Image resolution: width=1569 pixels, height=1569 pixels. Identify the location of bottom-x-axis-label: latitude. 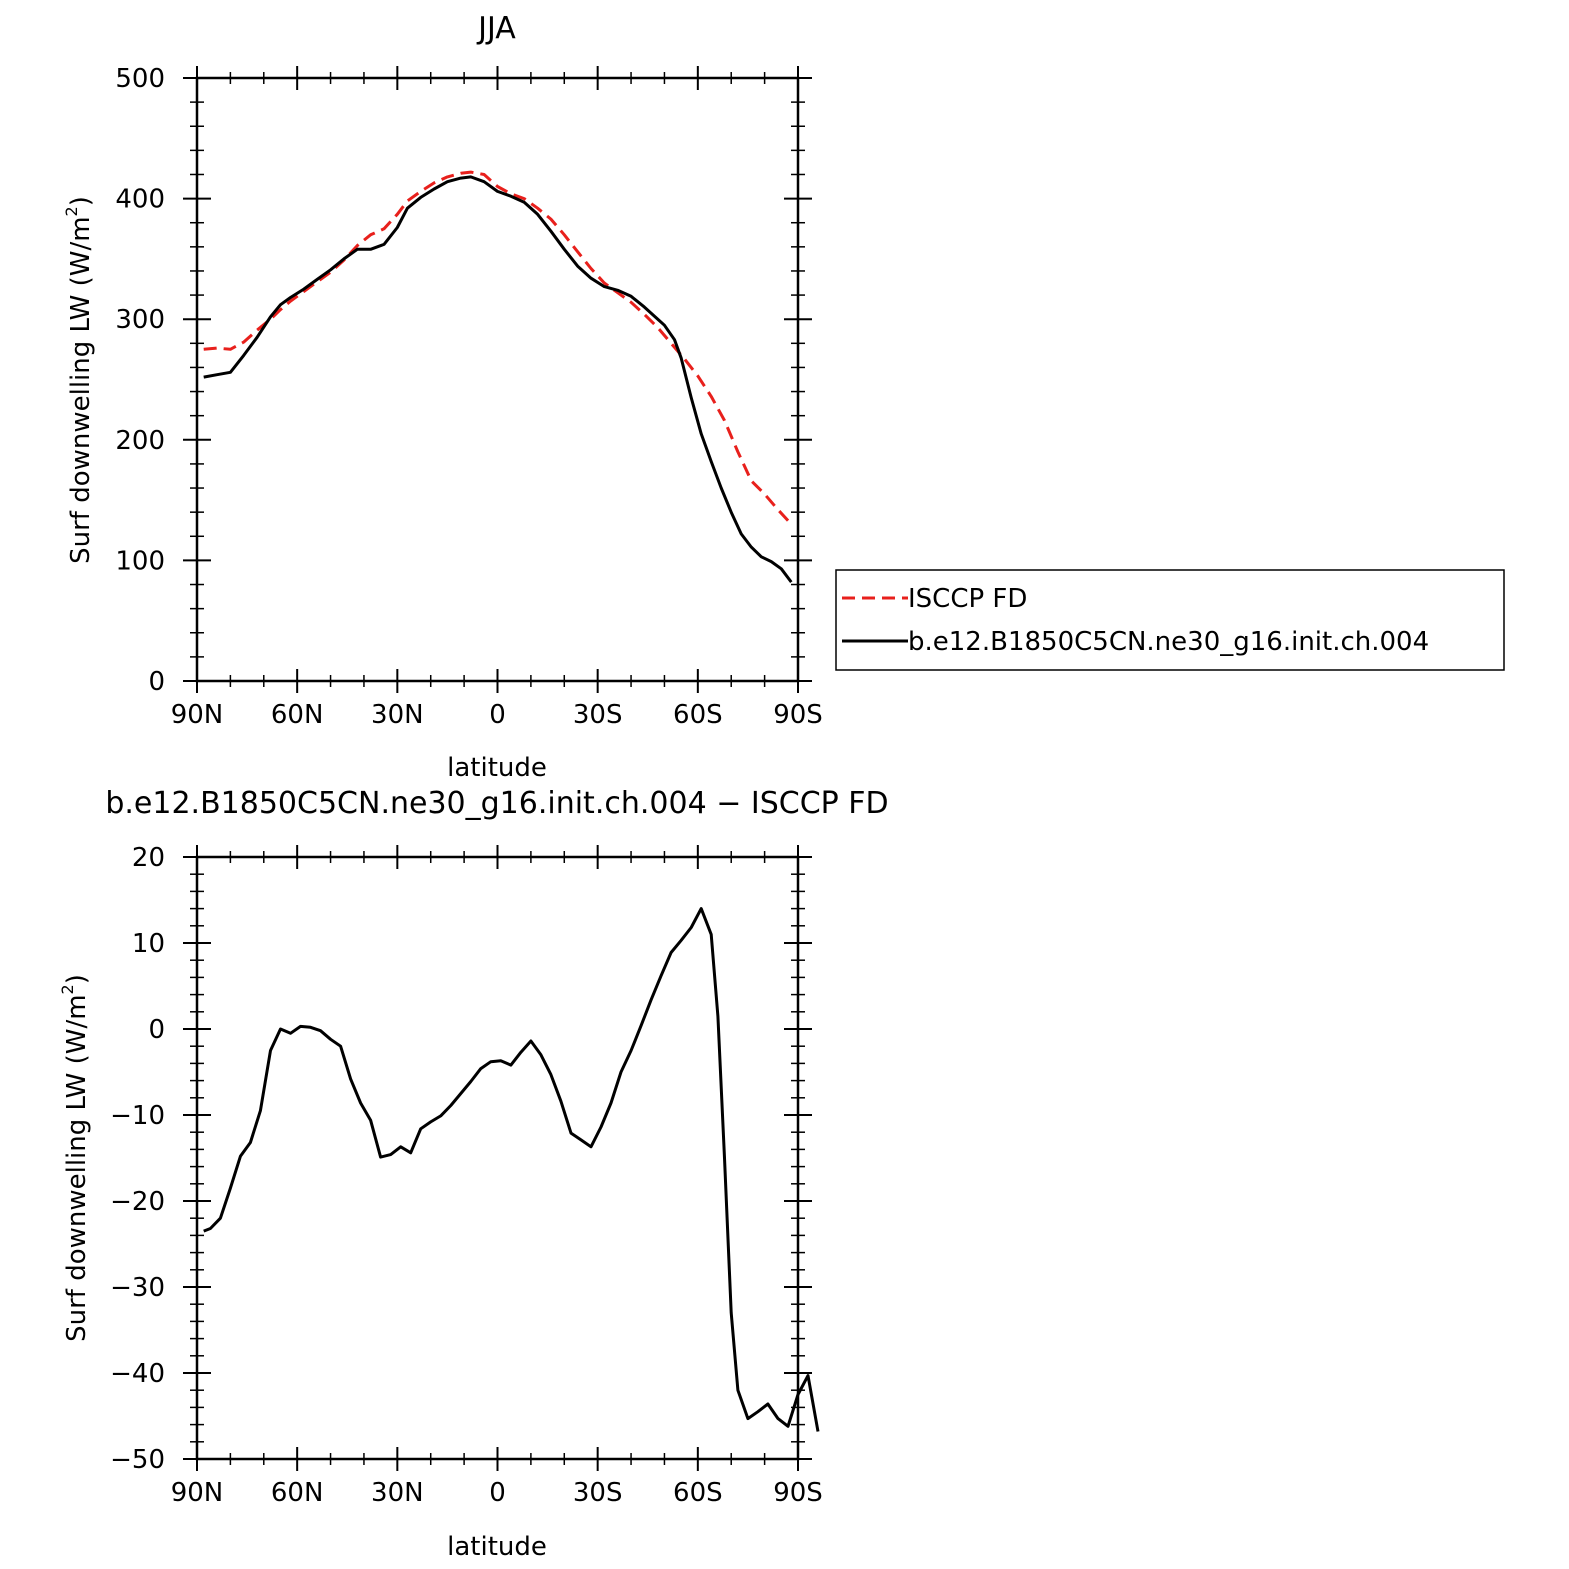
(497, 1547).